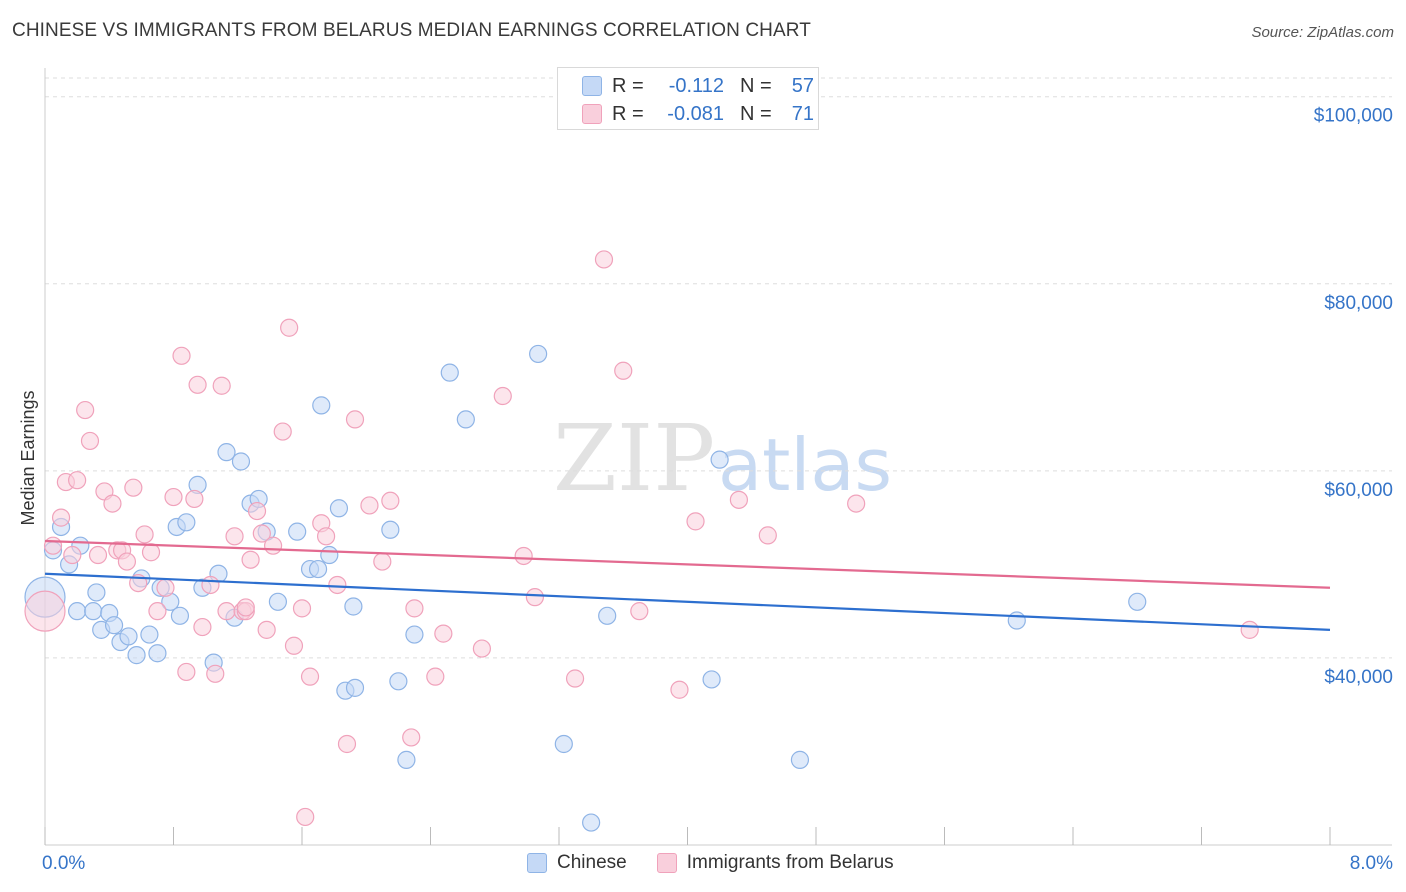 The height and width of the screenshot is (892, 1406). I want to click on y-axis-title: Median Earnings, so click(28, 457).